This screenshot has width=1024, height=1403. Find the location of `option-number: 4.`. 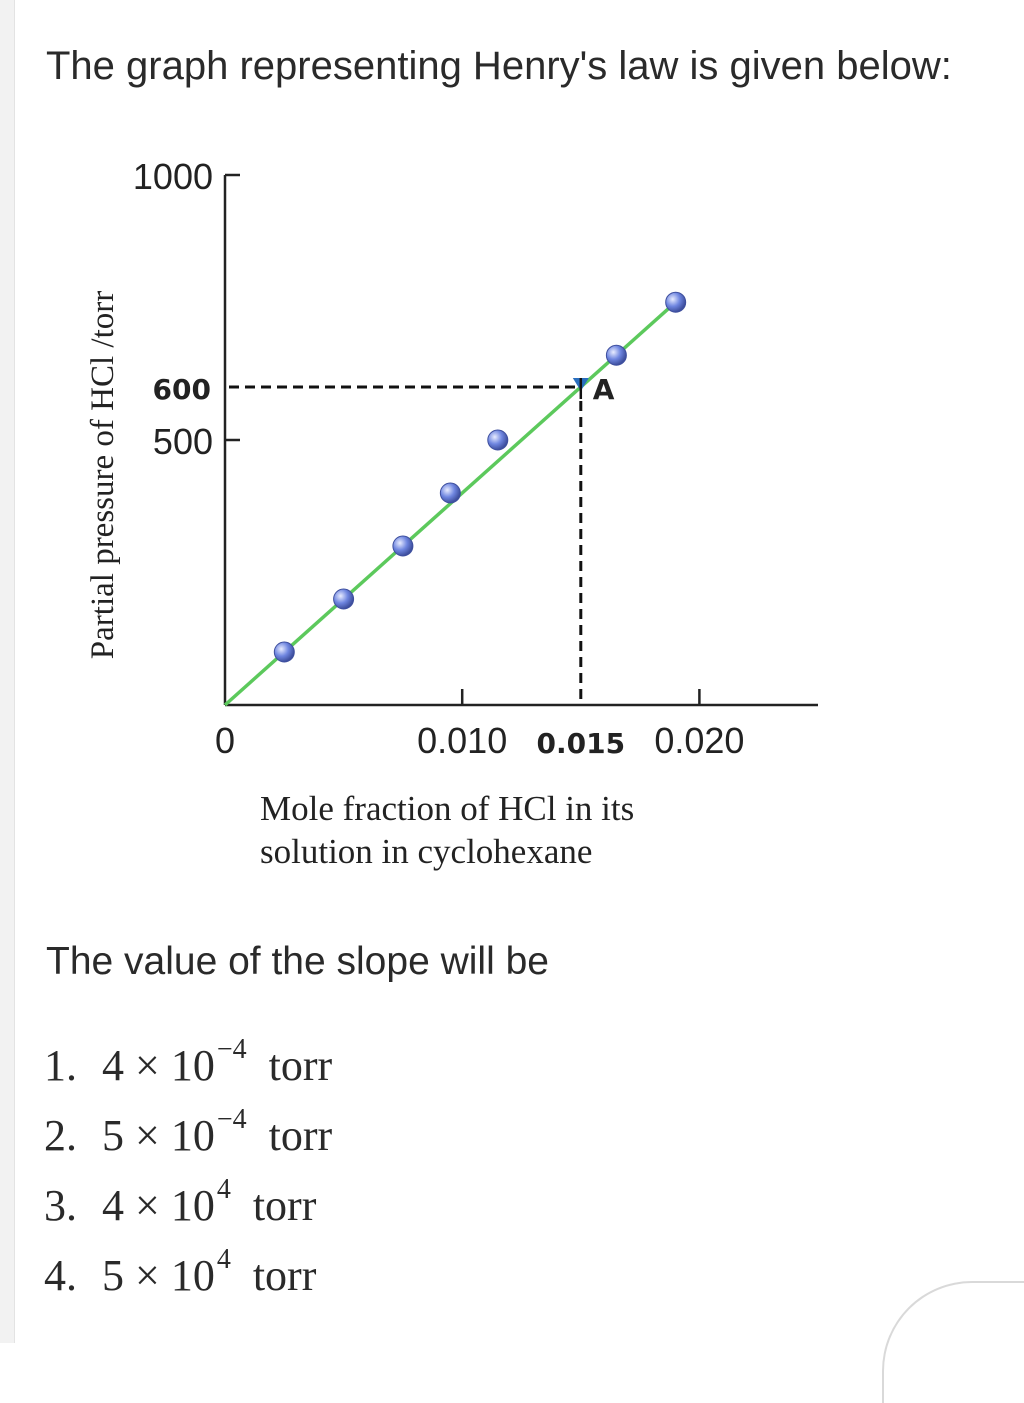

option-number: 4. is located at coordinates (60, 1275).